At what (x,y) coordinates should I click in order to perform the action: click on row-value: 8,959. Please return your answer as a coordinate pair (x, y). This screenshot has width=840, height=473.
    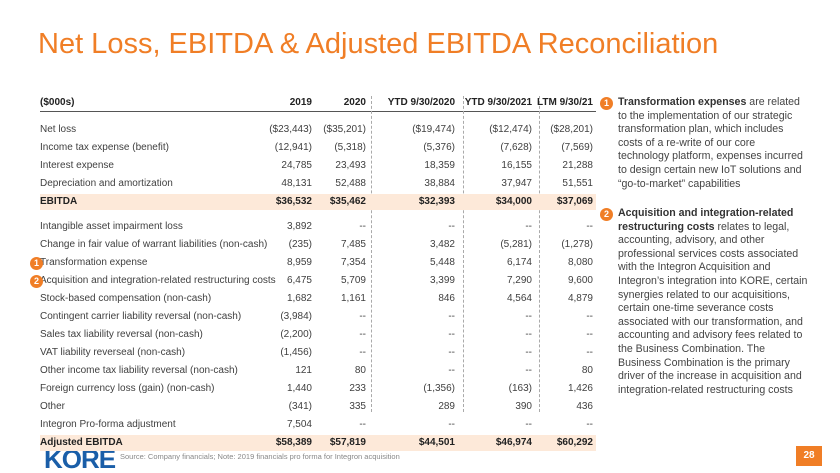
    Looking at the image, I should click on (299, 262).